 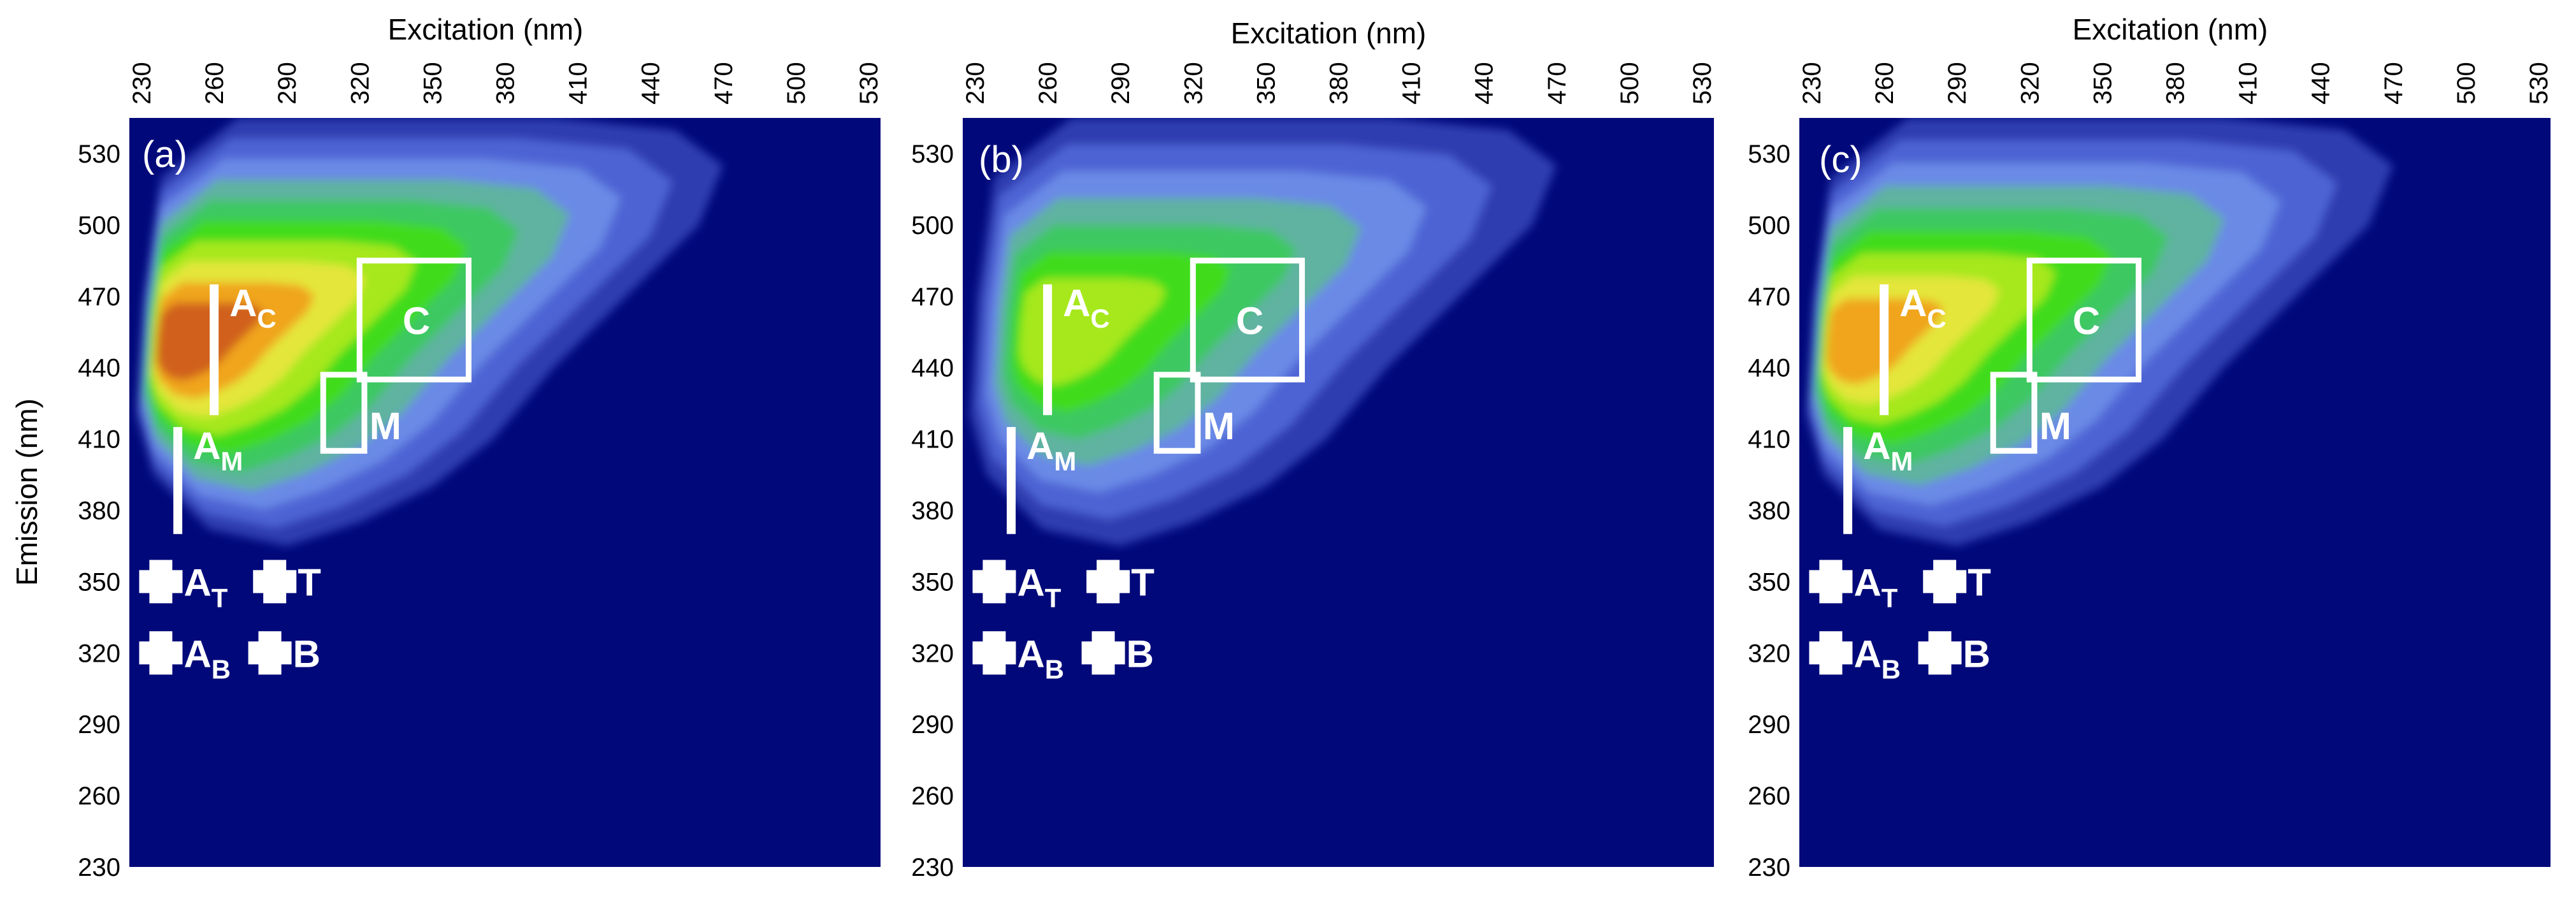 I want to click on x-tick-label: 470, so click(x=2394, y=83).